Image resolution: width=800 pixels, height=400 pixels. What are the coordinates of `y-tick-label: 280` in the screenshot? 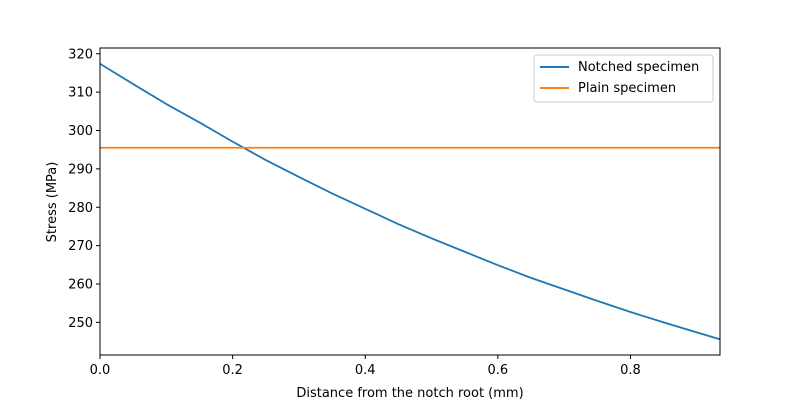 It's located at (80, 208).